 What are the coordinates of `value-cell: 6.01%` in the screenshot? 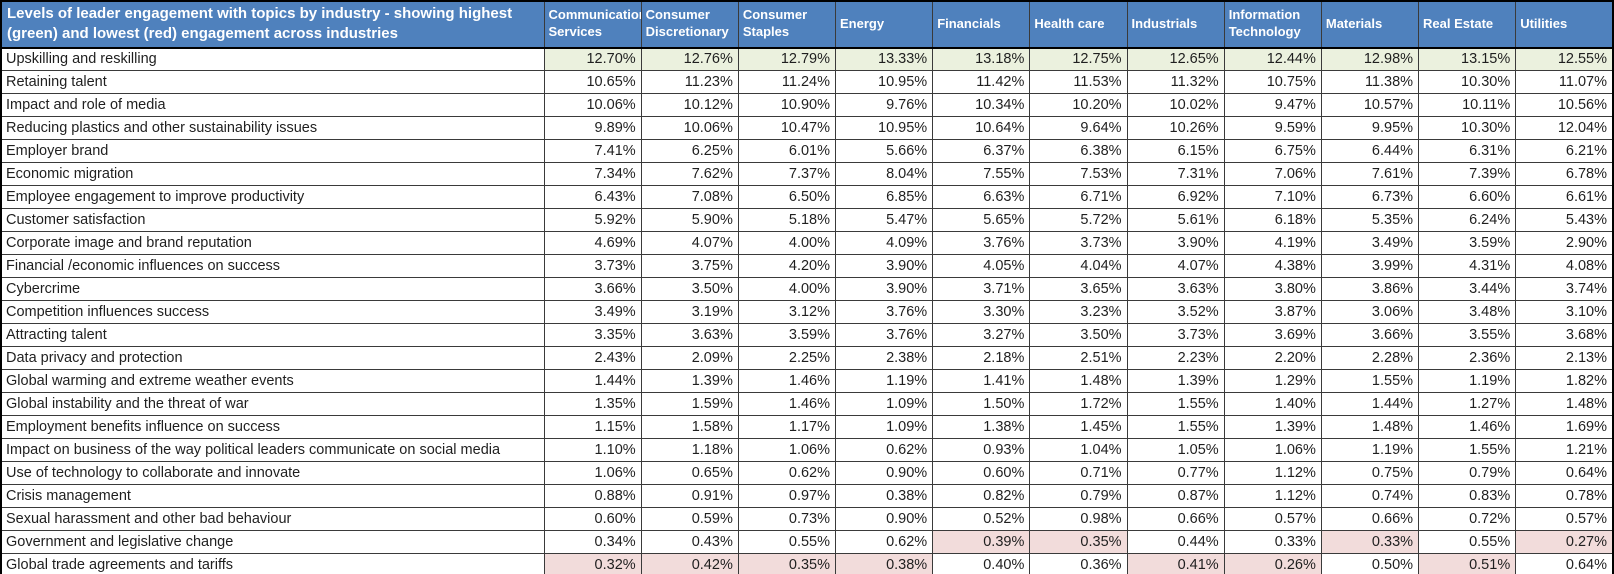 It's located at (787, 151).